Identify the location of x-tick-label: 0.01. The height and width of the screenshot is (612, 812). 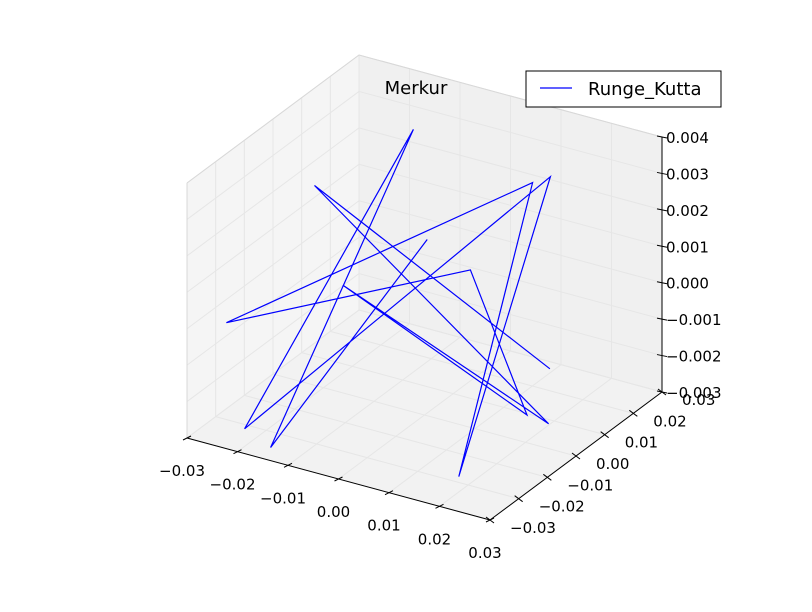
(383, 526).